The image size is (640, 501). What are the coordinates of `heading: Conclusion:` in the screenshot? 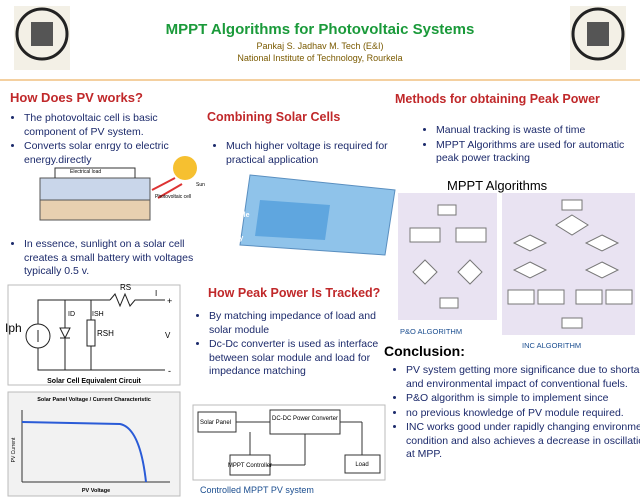 It's located at (424, 351).